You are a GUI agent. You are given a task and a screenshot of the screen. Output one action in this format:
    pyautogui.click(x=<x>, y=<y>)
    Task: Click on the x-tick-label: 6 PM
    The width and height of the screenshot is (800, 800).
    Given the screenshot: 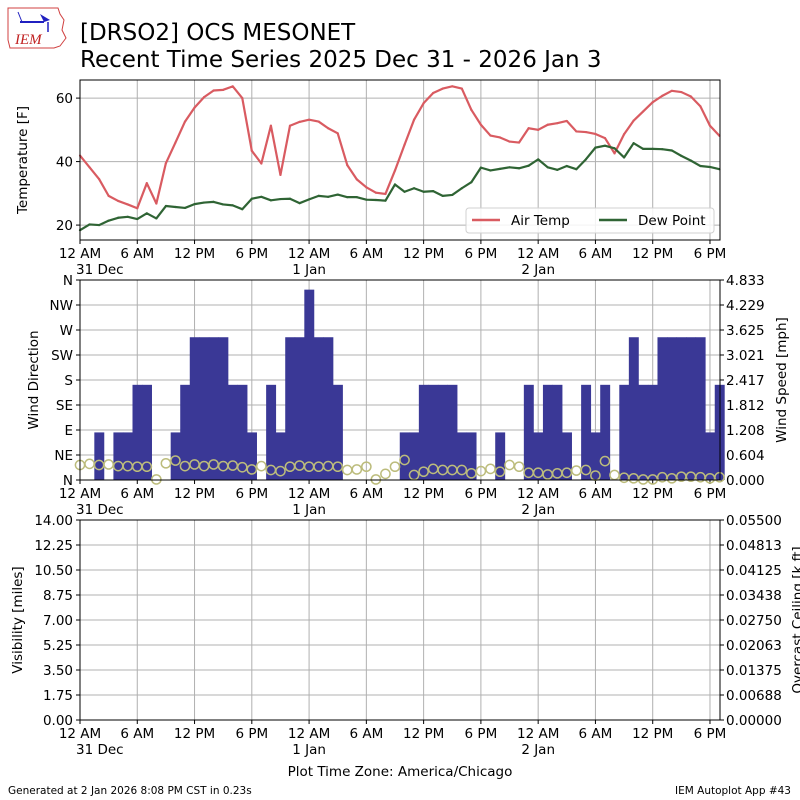 What is the action you would take?
    pyautogui.click(x=710, y=494)
    